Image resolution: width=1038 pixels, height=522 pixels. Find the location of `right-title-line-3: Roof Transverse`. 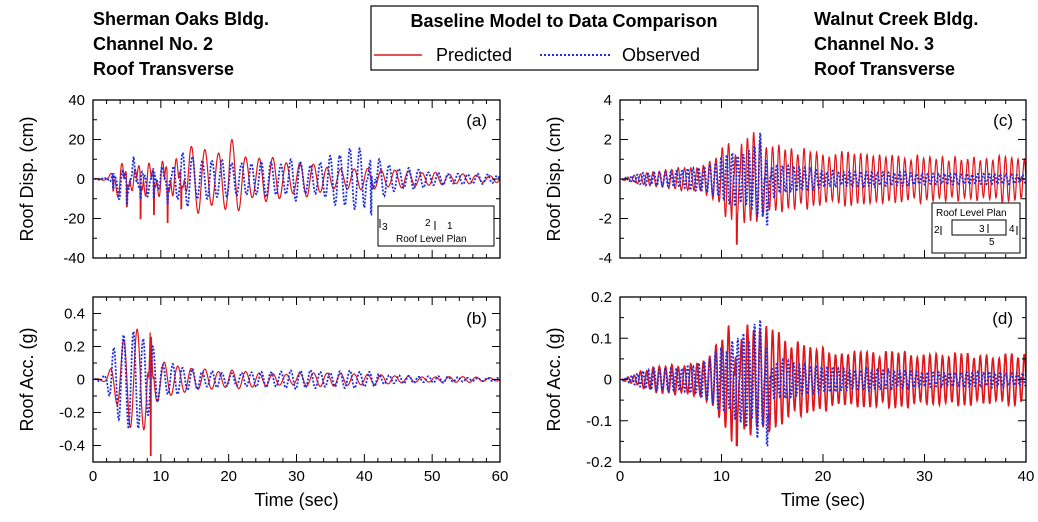

right-title-line-3: Roof Transverse is located at coordinates (884, 69).